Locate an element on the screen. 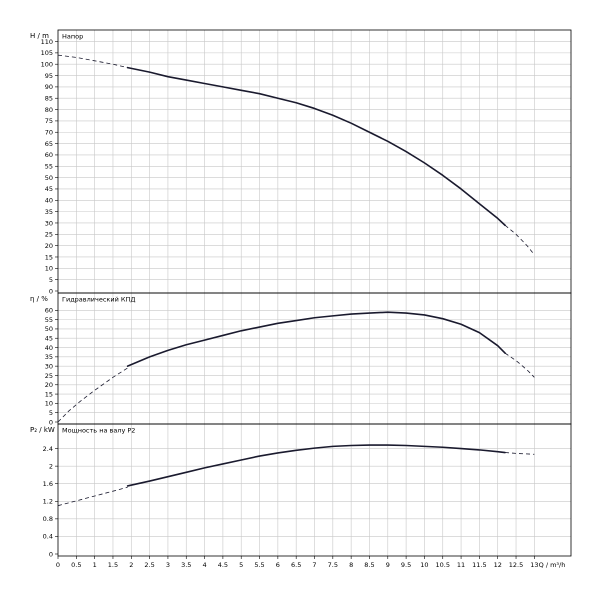 The height and width of the screenshot is (600, 600). x-tick-label: 4 is located at coordinates (205, 565).